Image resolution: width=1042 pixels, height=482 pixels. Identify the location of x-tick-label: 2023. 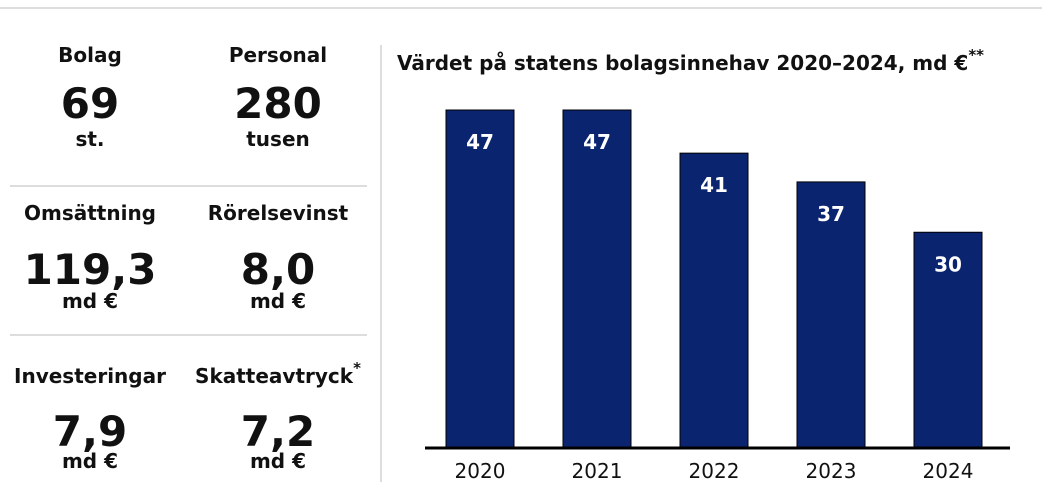
(831, 470).